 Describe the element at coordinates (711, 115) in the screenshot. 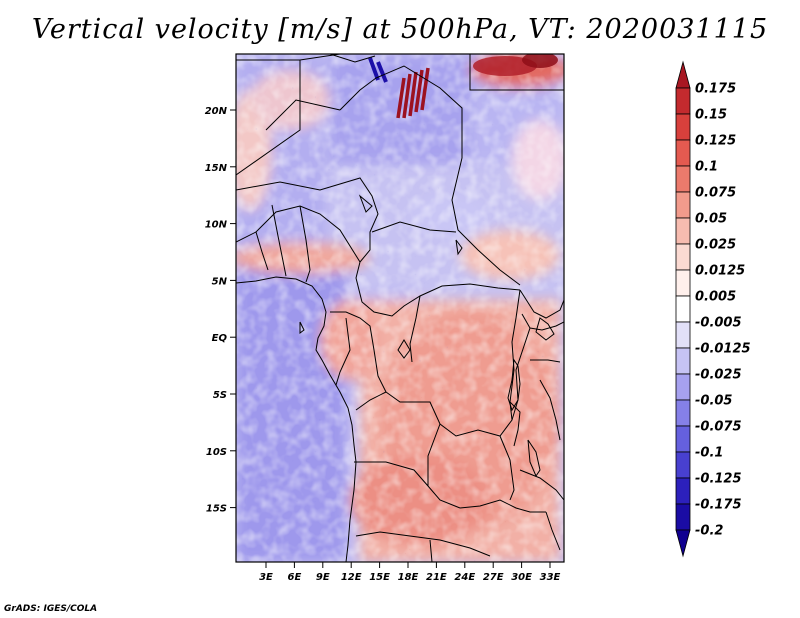

I see `colorbar-label: 0.15` at that location.